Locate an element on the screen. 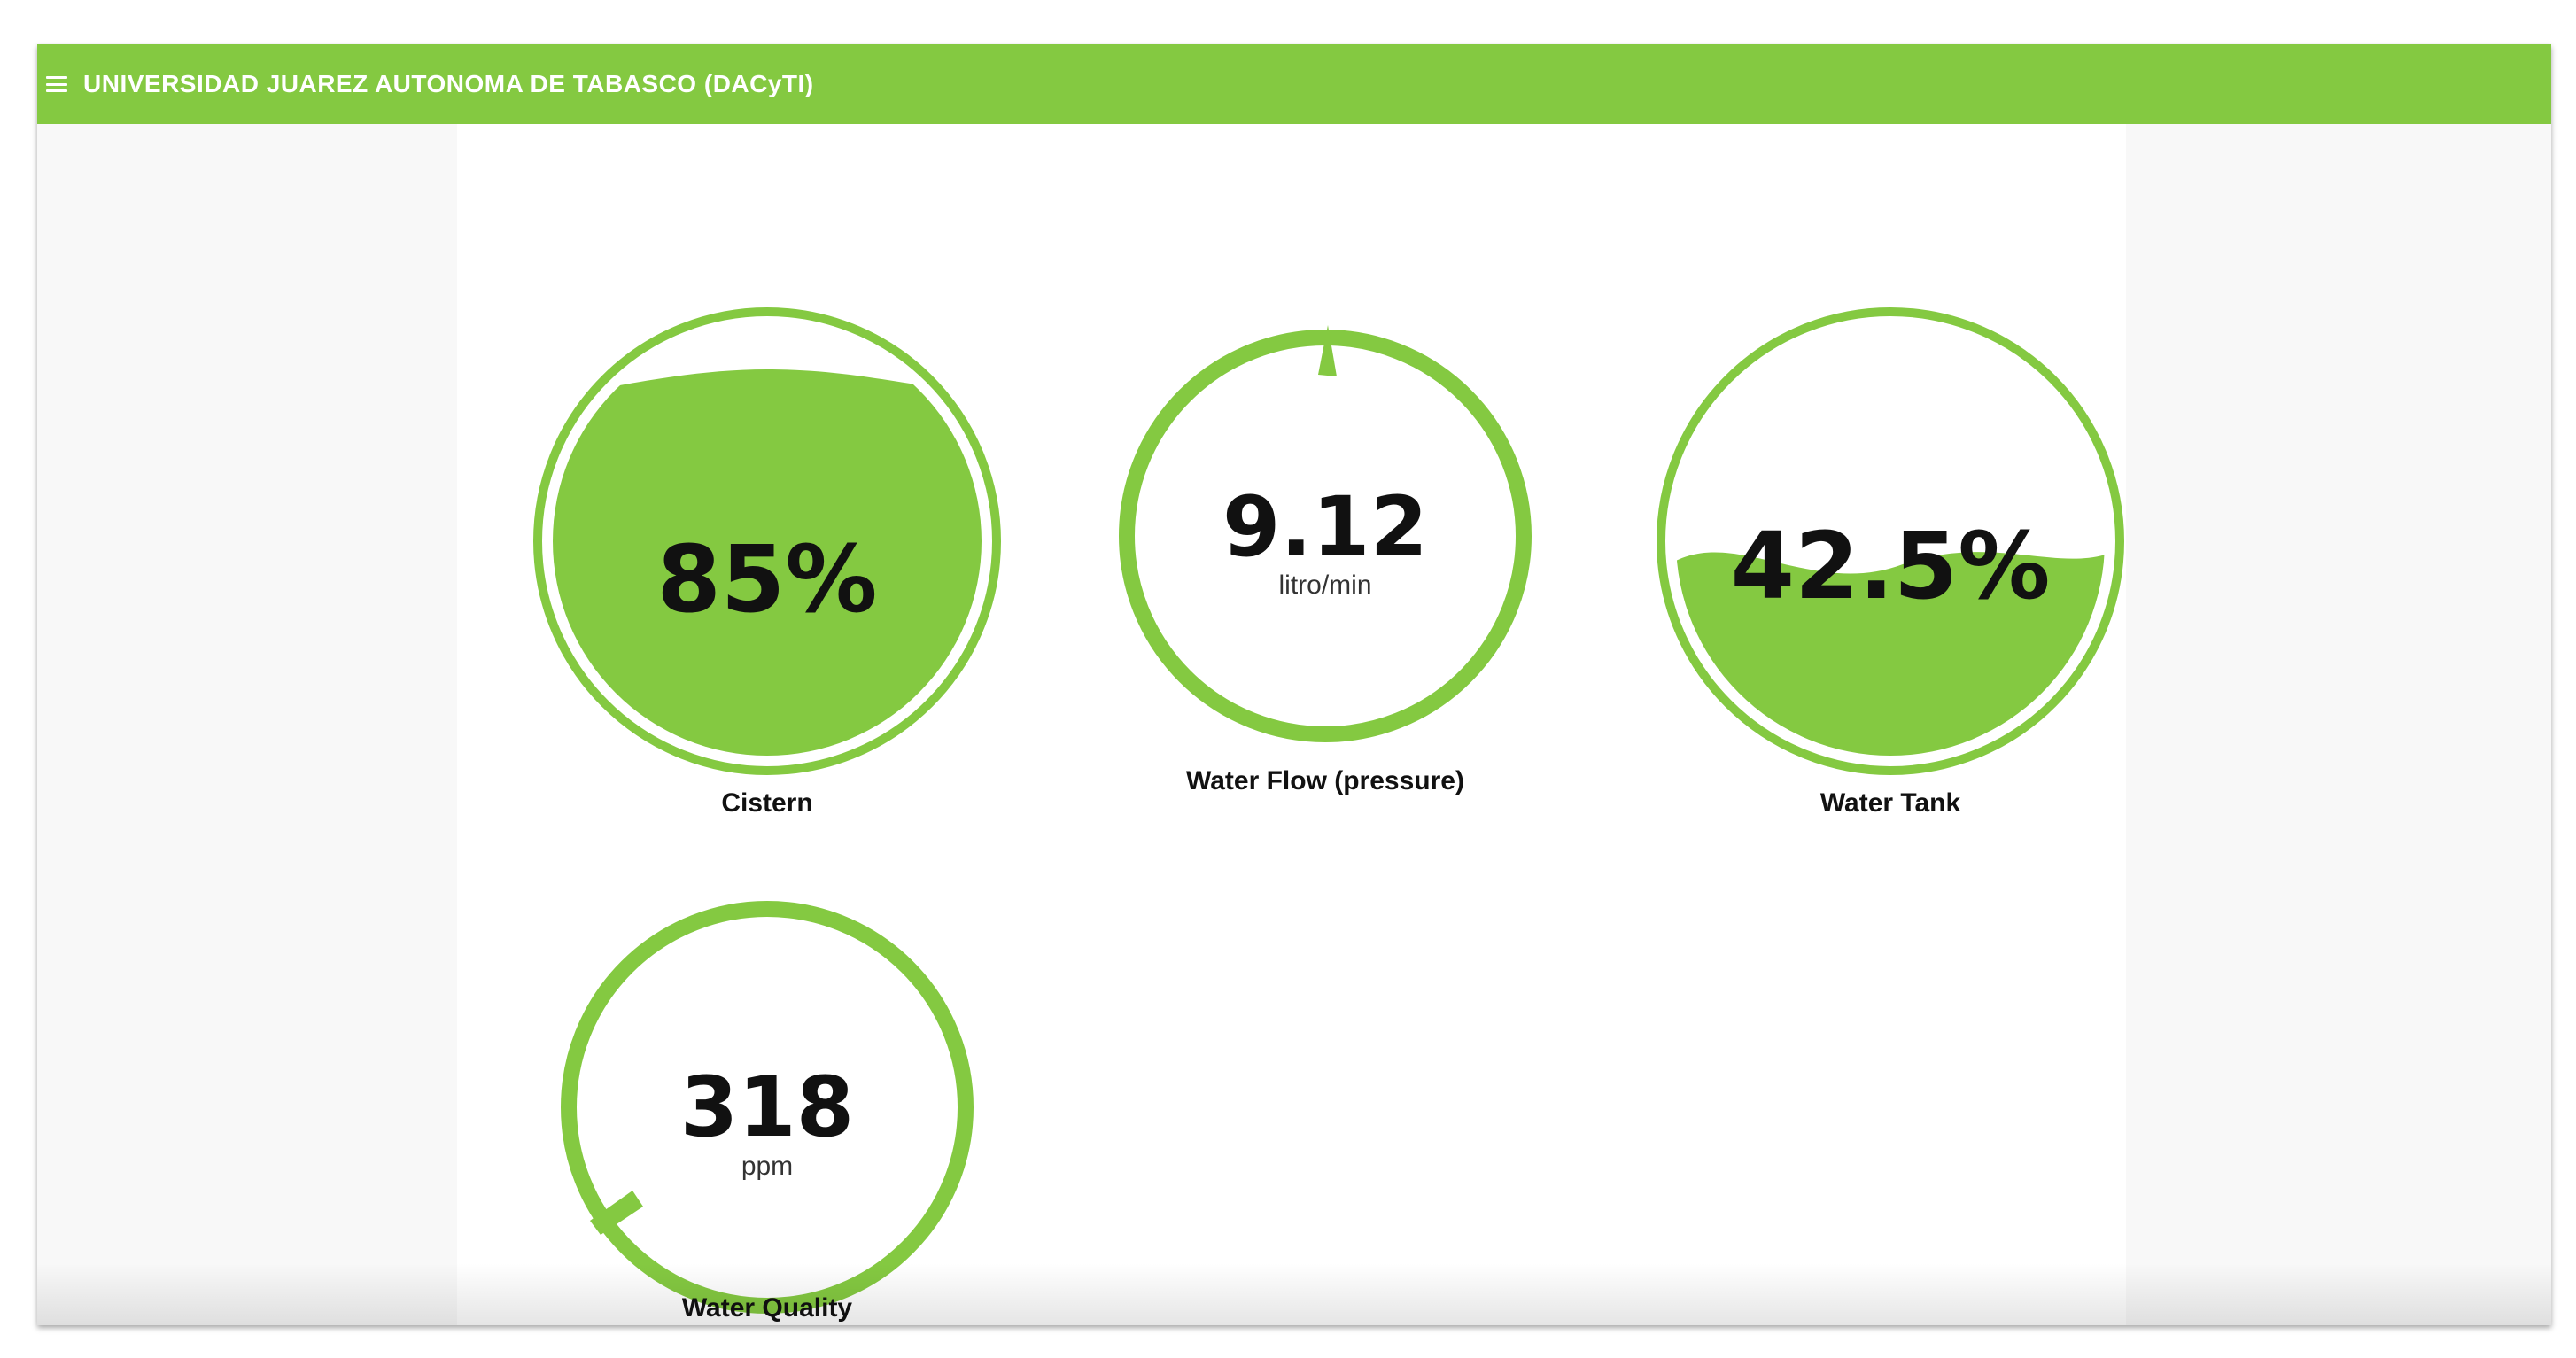  water-quality-gauge-graphic: 318 ppm is located at coordinates (767, 1107).